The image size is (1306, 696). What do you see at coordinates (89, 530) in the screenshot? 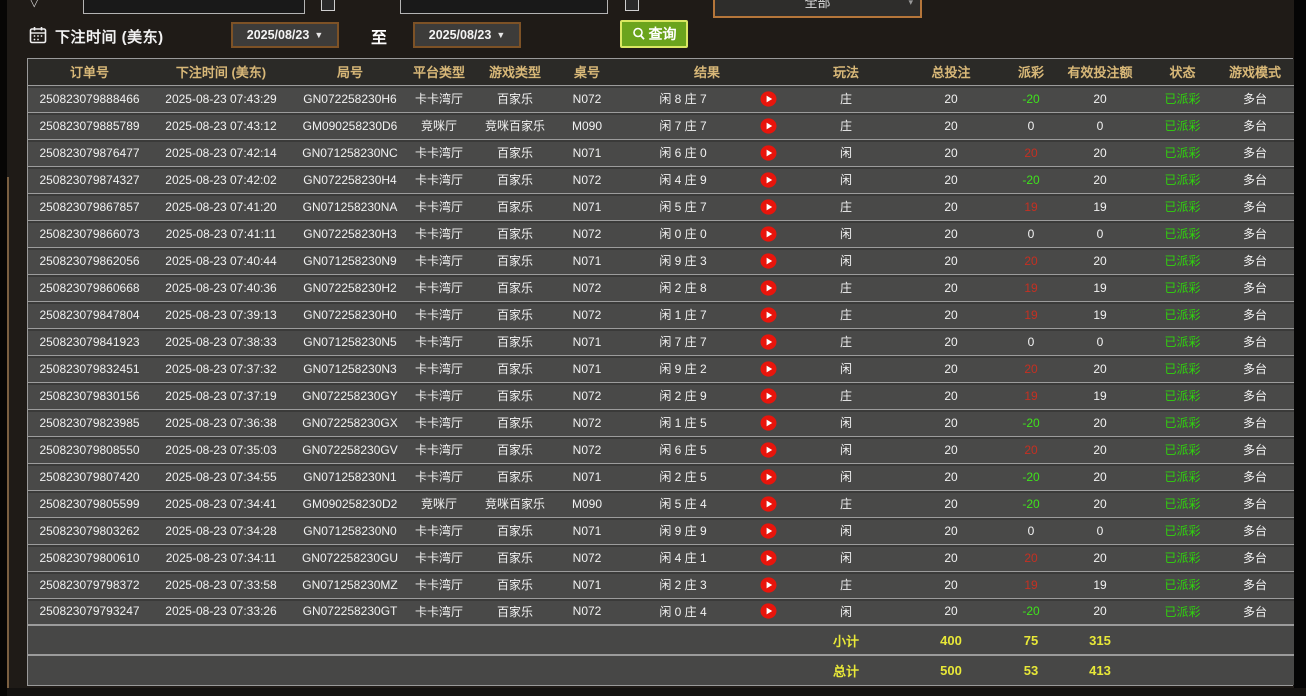
I see `cell-order-id: 250823079803262` at bounding box center [89, 530].